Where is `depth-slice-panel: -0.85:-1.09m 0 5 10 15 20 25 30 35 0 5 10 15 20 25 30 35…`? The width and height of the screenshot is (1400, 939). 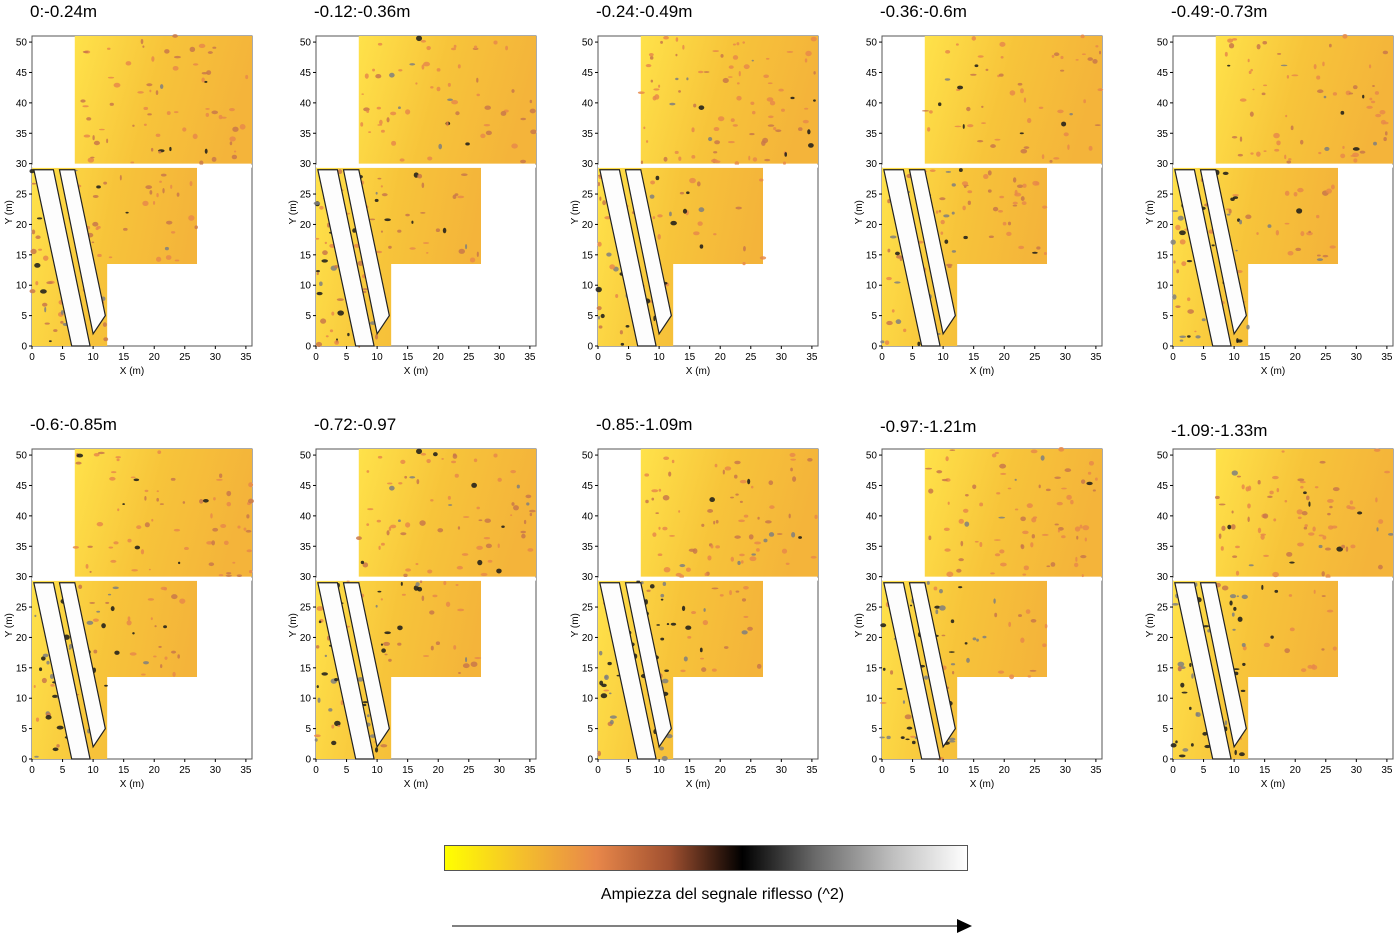
depth-slice-panel: -0.85:-1.09m 0 5 10 15 20 25 30 35 0 5 10 15 20 25 30 35… is located at coordinates (705, 610).